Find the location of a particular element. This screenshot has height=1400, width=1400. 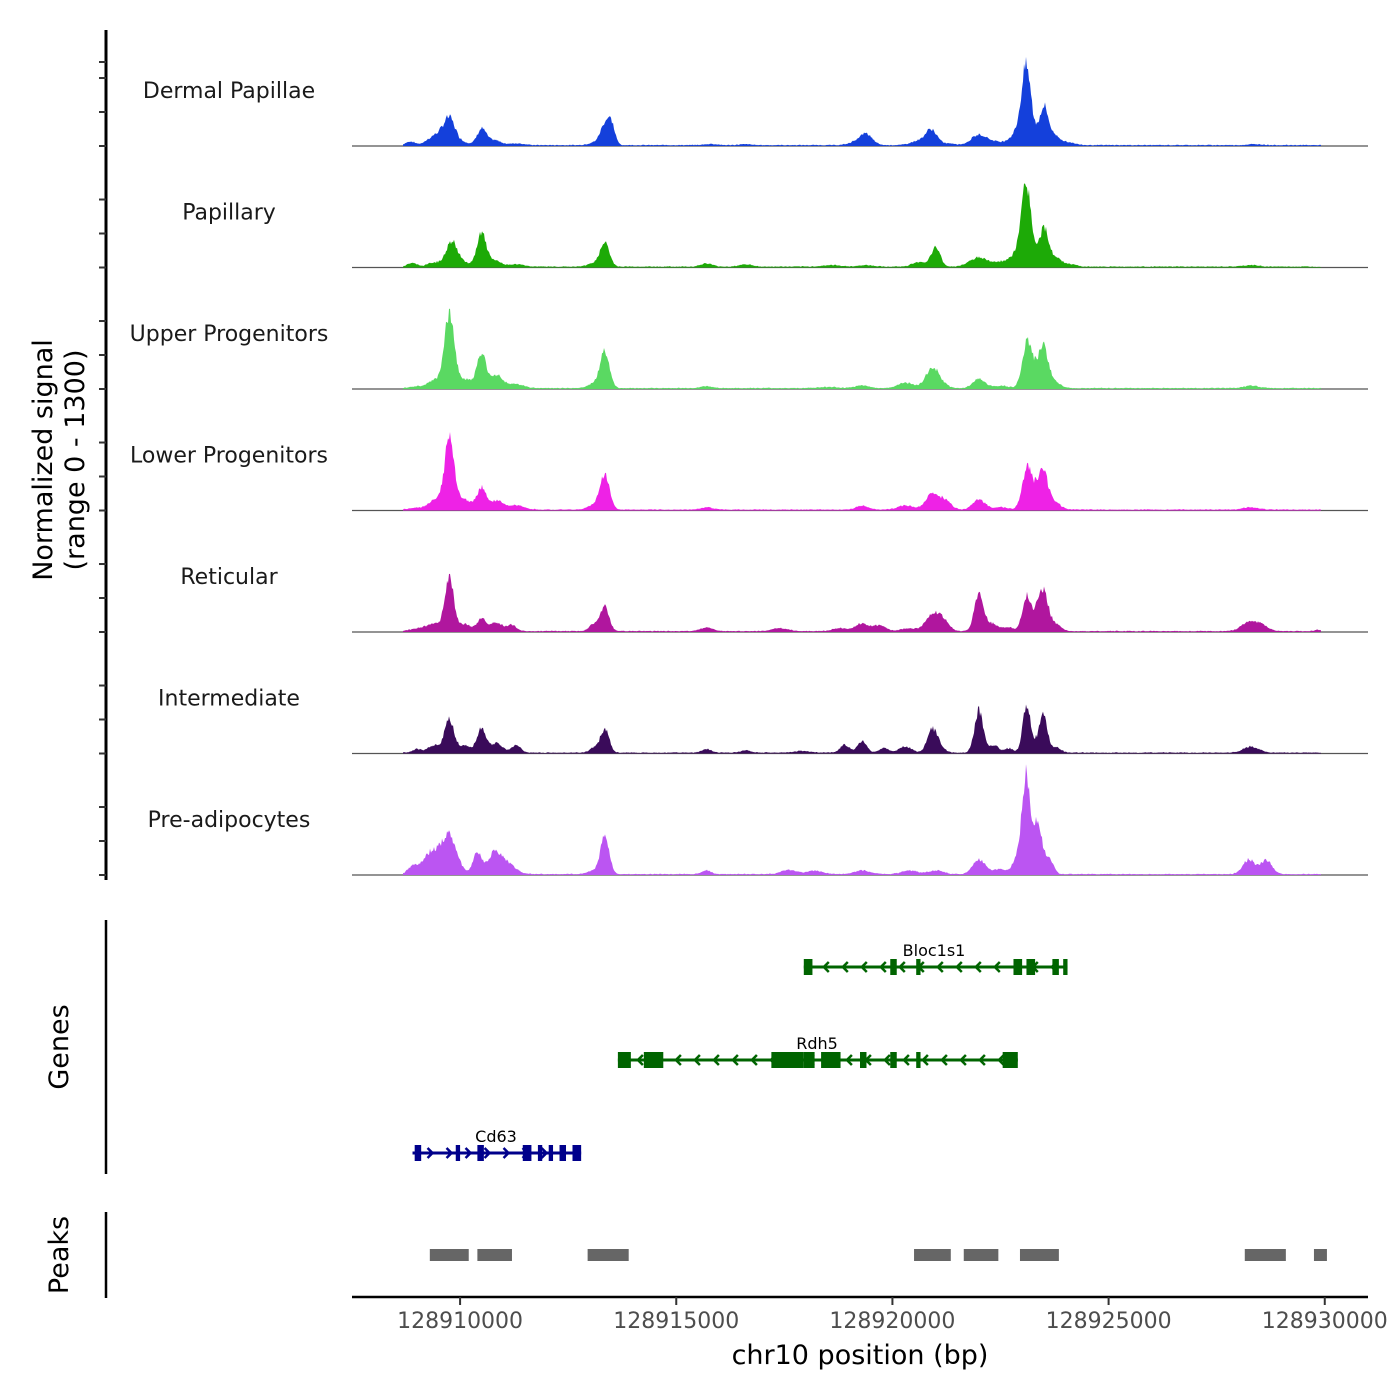

peaks-panel-title: Peaks is located at coordinates (59, 1255).